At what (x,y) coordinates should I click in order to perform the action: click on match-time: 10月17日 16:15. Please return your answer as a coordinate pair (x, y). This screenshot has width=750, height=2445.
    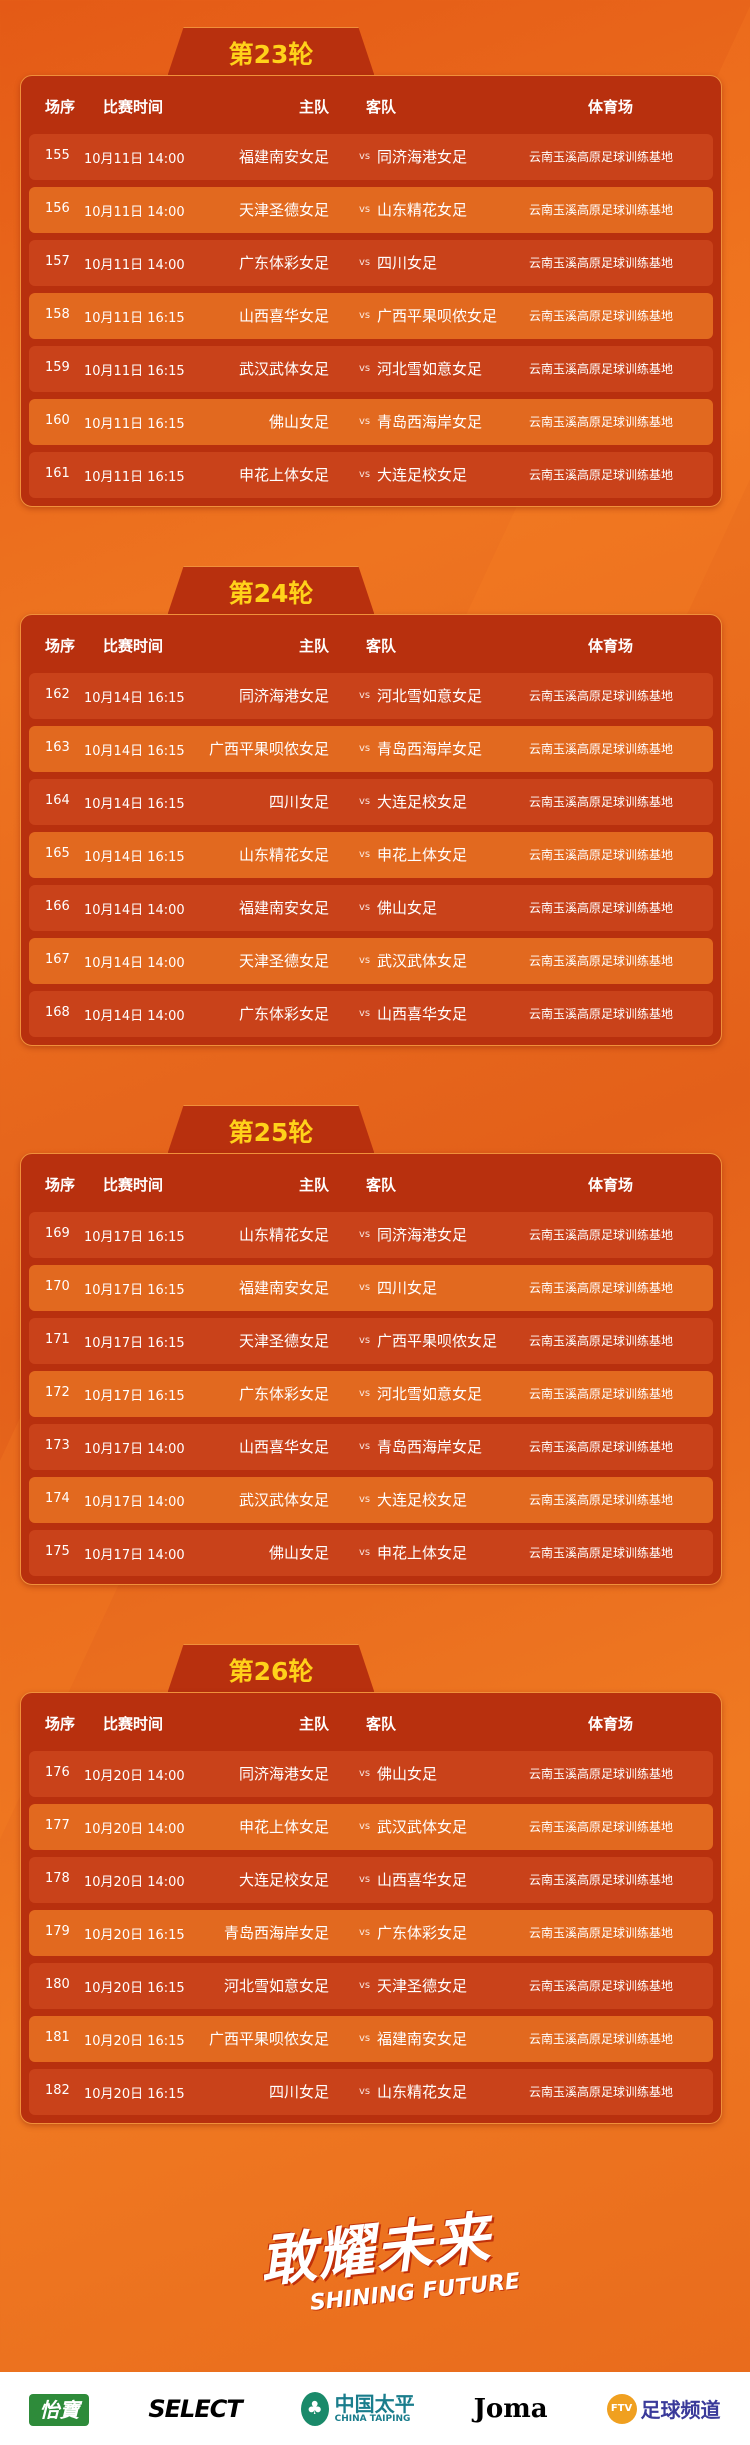
    Looking at the image, I should click on (134, 1290).